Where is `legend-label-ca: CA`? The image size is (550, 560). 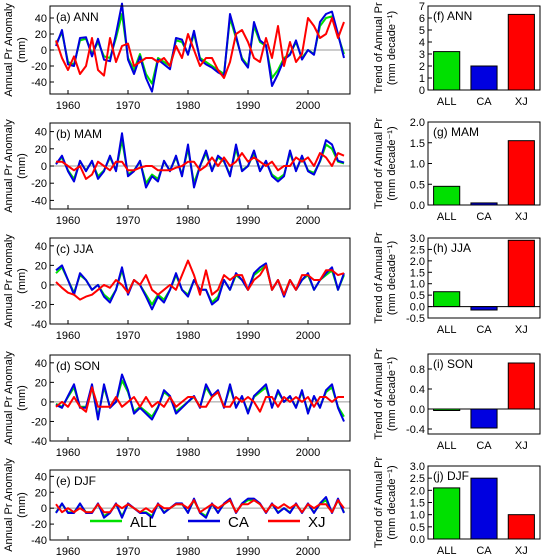 legend-label-ca: CA is located at coordinates (238, 522).